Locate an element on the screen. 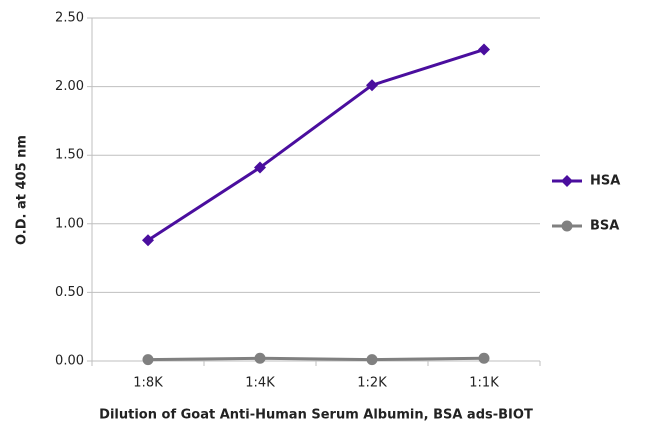 The width and height of the screenshot is (650, 438). y-tick-label: 1.00 is located at coordinates (69, 223).